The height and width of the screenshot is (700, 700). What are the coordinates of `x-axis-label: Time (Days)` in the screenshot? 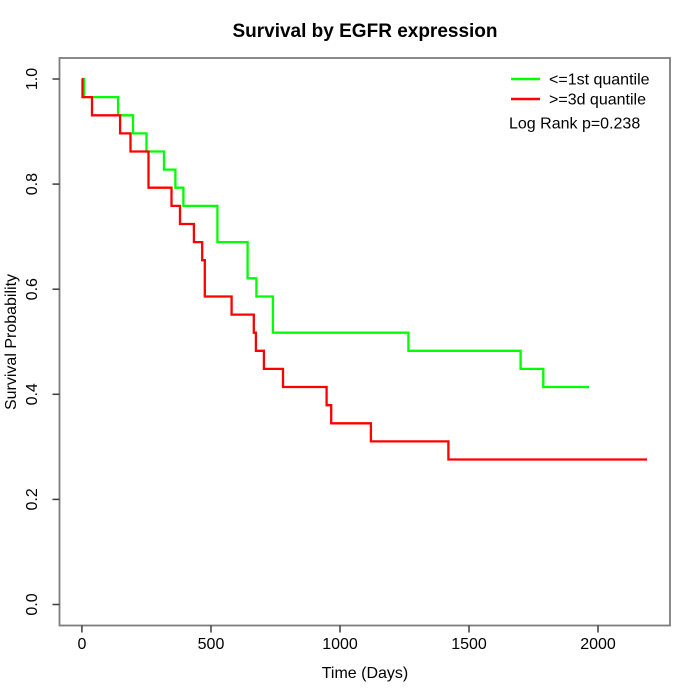 It's located at (365, 673).